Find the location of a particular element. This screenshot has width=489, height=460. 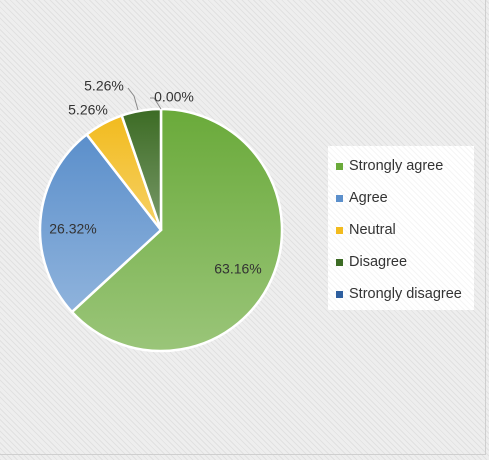

data-label-strongly-disagree: 0.00% is located at coordinates (174, 97).